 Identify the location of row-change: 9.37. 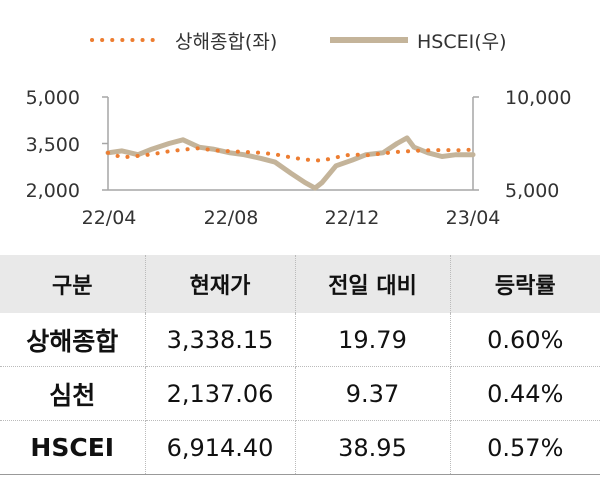
(373, 393).